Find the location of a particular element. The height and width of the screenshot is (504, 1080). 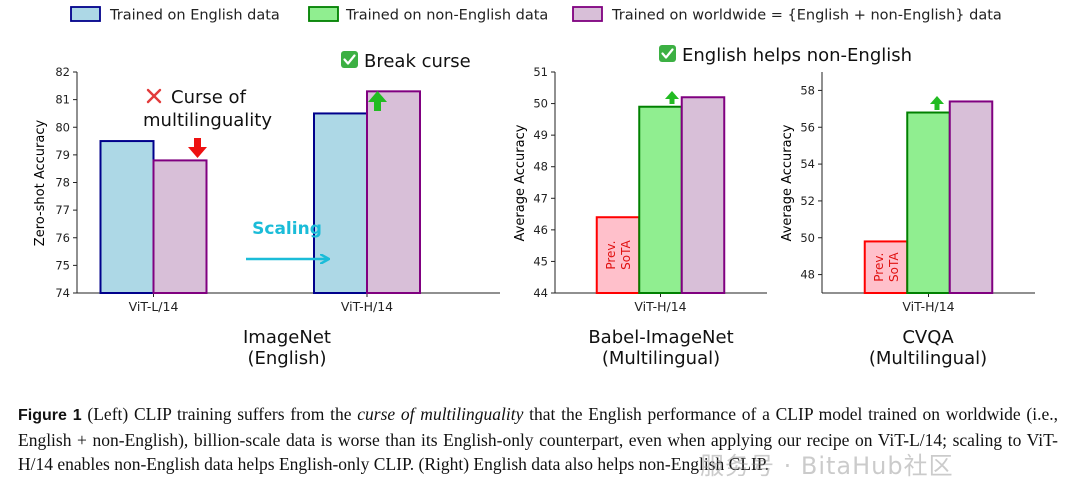

bar-prev-sota is located at coordinates (618, 255).